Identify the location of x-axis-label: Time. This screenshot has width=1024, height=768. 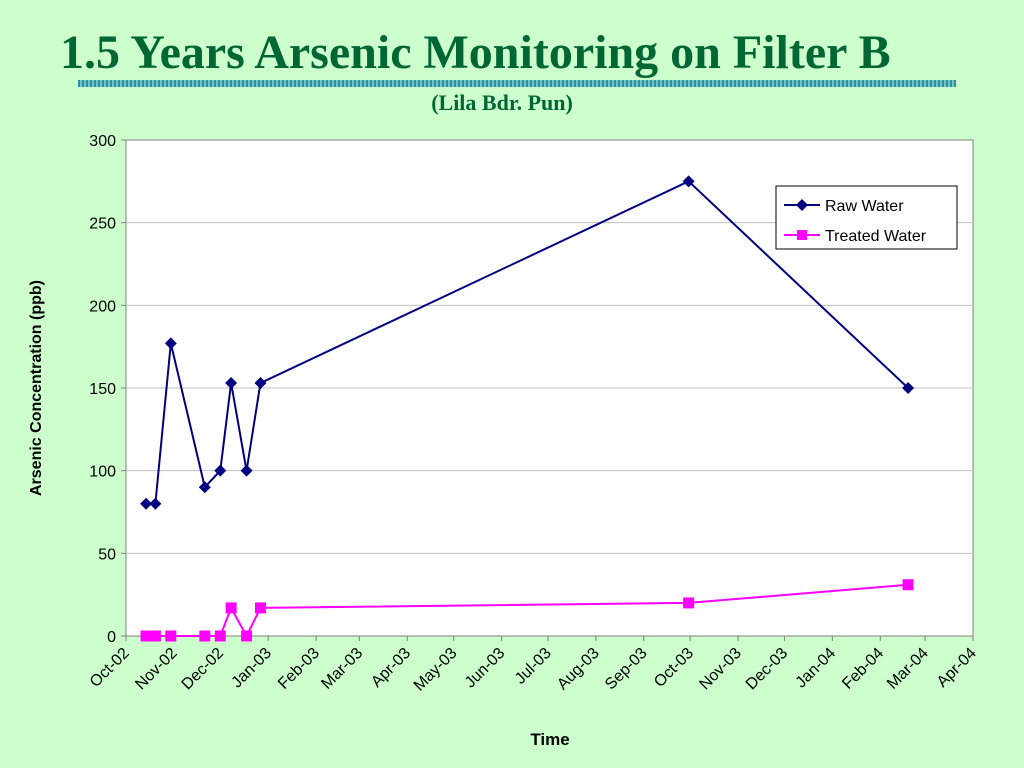
(549, 739).